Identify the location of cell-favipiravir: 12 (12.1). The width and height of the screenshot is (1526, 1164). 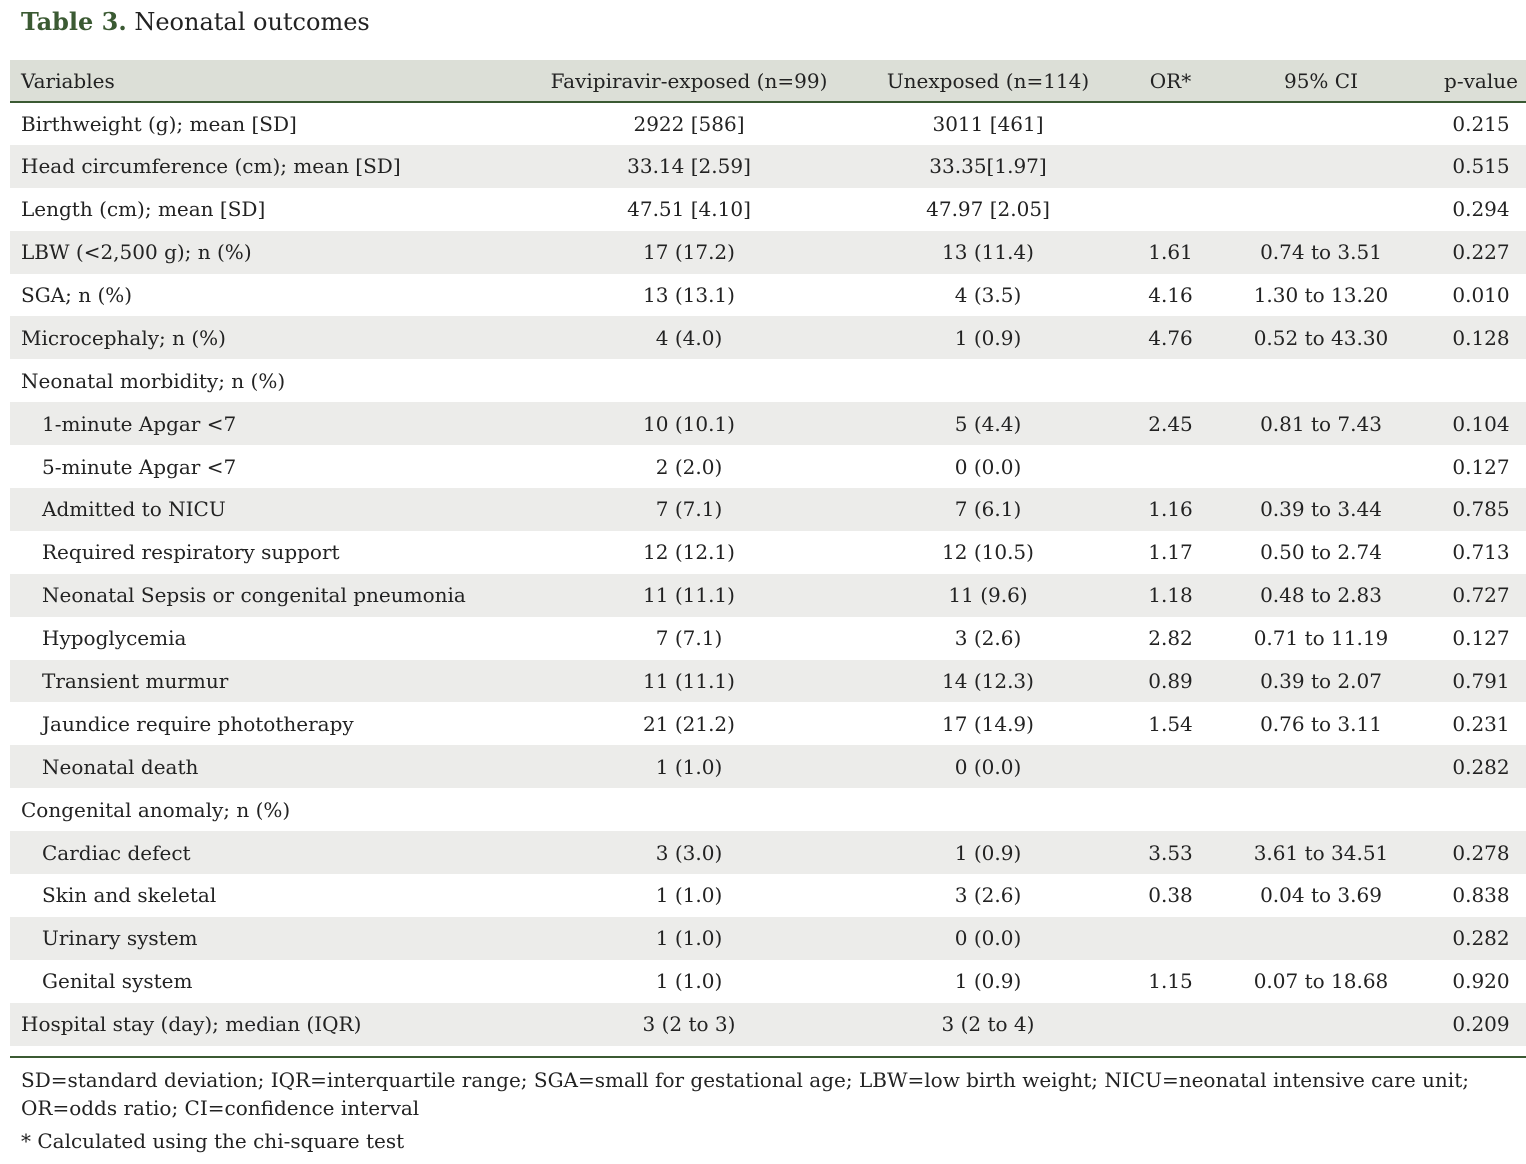
(689, 552).